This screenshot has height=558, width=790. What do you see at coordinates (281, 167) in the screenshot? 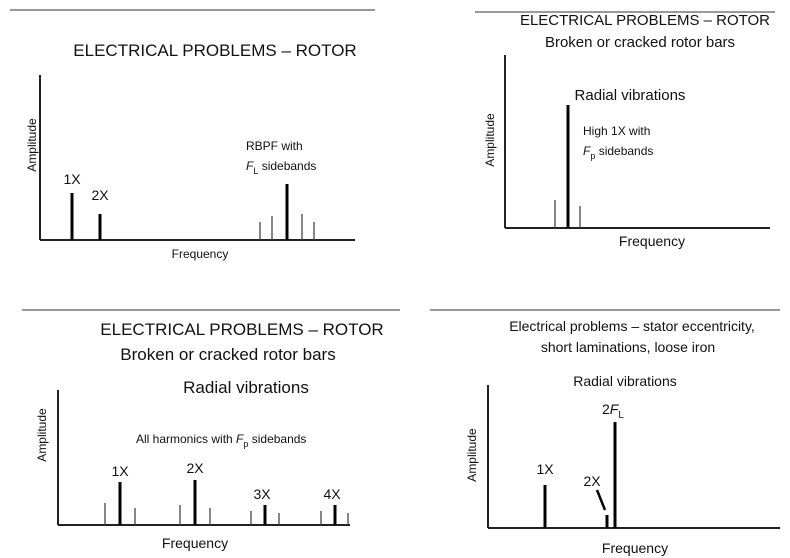
I see `annotation: FL sidebands` at bounding box center [281, 167].